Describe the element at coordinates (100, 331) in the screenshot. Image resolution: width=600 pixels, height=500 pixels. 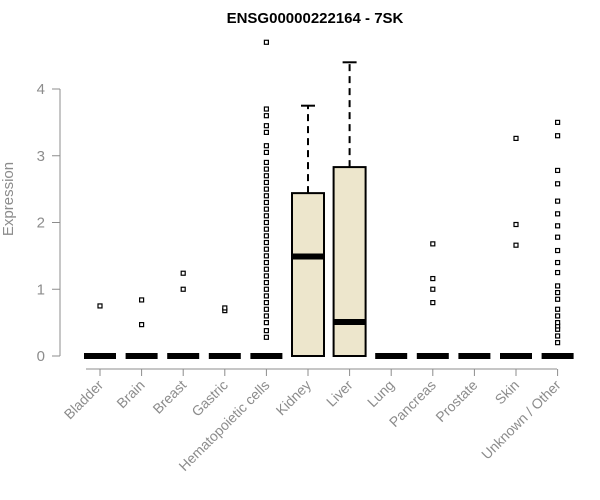
I see `box-bladder` at that location.